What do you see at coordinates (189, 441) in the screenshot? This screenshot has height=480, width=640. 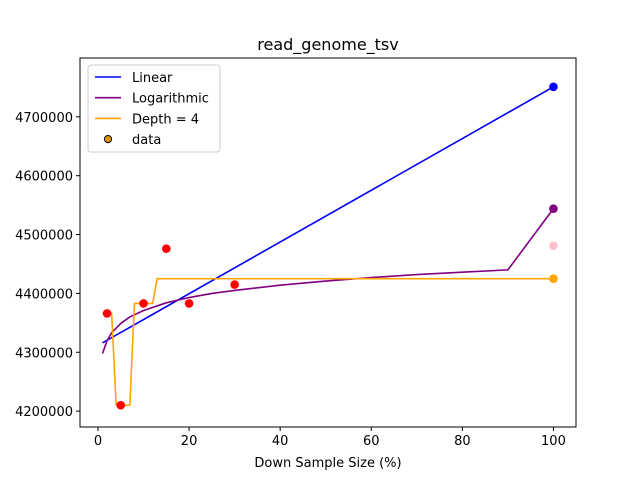 I see `x-tick-label: 20` at bounding box center [189, 441].